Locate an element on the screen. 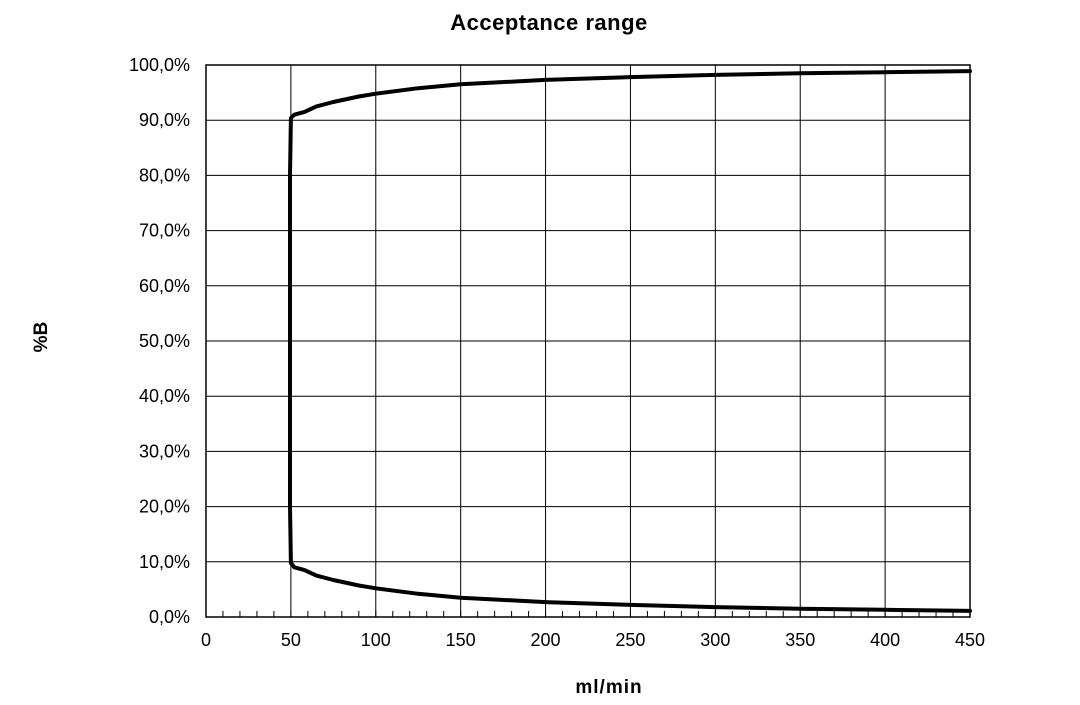  y-tick-label: 70,0% is located at coordinates (164, 231).